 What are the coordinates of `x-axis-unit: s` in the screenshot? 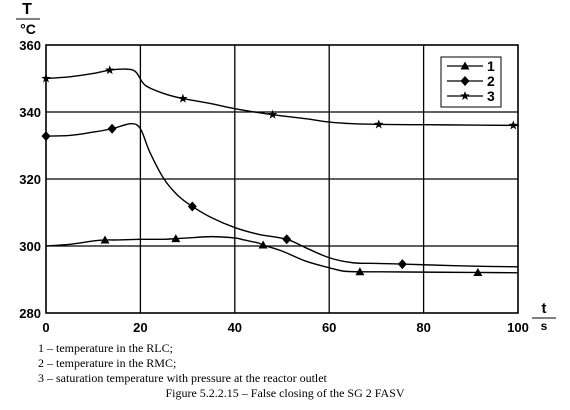 It's located at (544, 326).